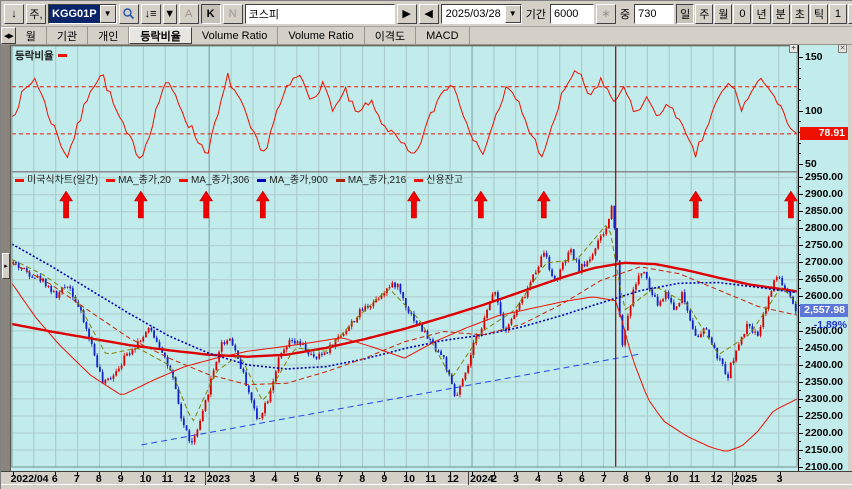 The image size is (852, 489). What do you see at coordinates (74, 13) in the screenshot?
I see `symbol-code-value: KGG01P` at bounding box center [74, 13].